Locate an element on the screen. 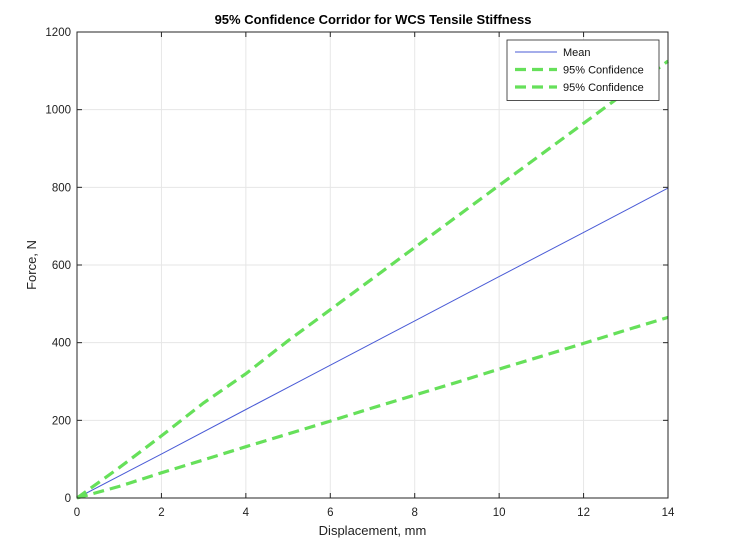 Image resolution: width=750 pixels, height=556 pixels. y-tick-label: 600 is located at coordinates (61, 266).